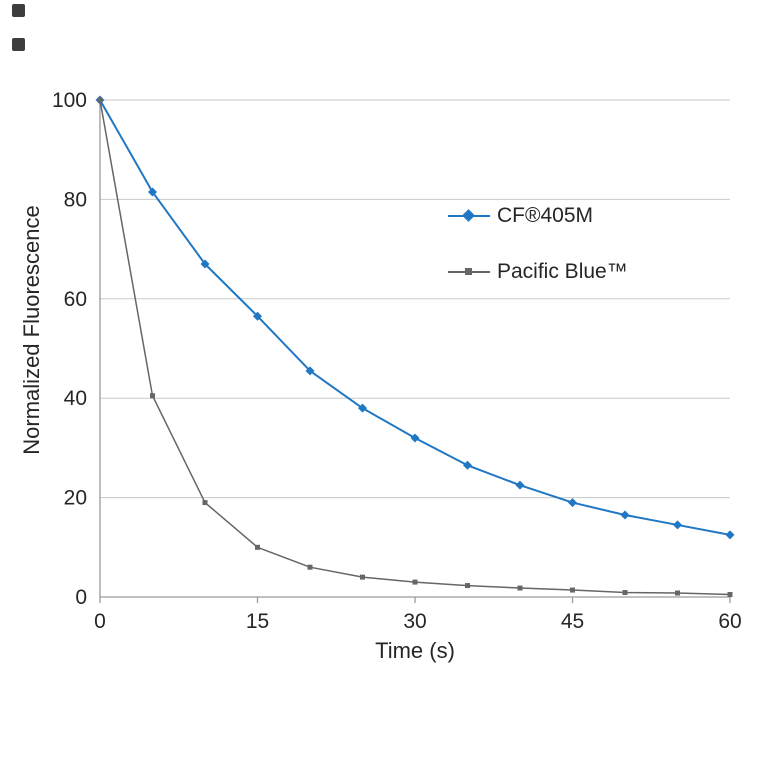  Describe the element at coordinates (18, 44) in the screenshot. I see `corner-mark-bottom` at that location.